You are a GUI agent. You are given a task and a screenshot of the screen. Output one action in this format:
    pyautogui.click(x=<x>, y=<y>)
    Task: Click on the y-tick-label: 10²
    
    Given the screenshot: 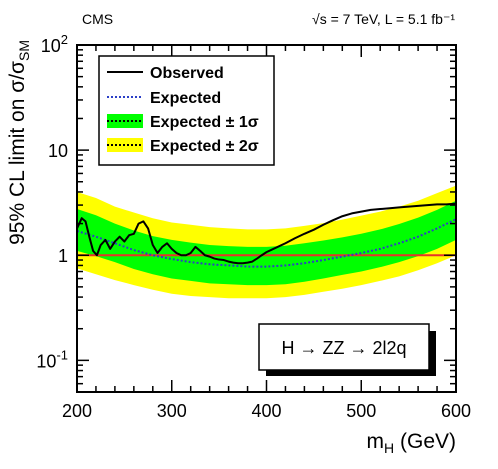 What is the action you would take?
    pyautogui.click(x=54, y=44)
    